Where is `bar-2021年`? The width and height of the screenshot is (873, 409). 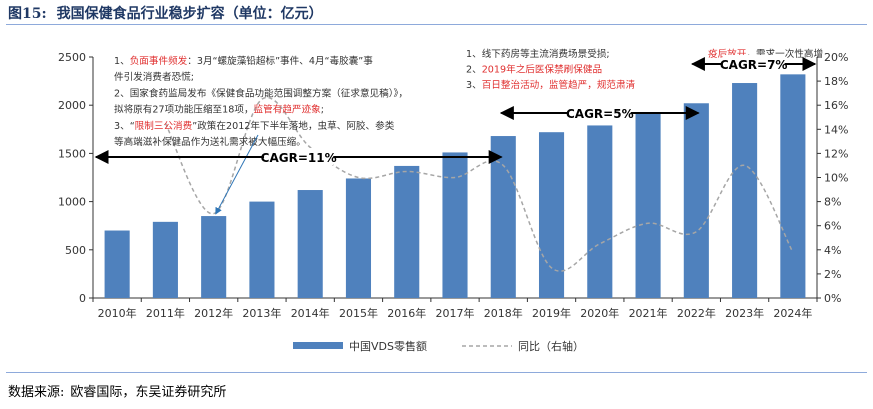
bar-2021年 is located at coordinates (648, 205).